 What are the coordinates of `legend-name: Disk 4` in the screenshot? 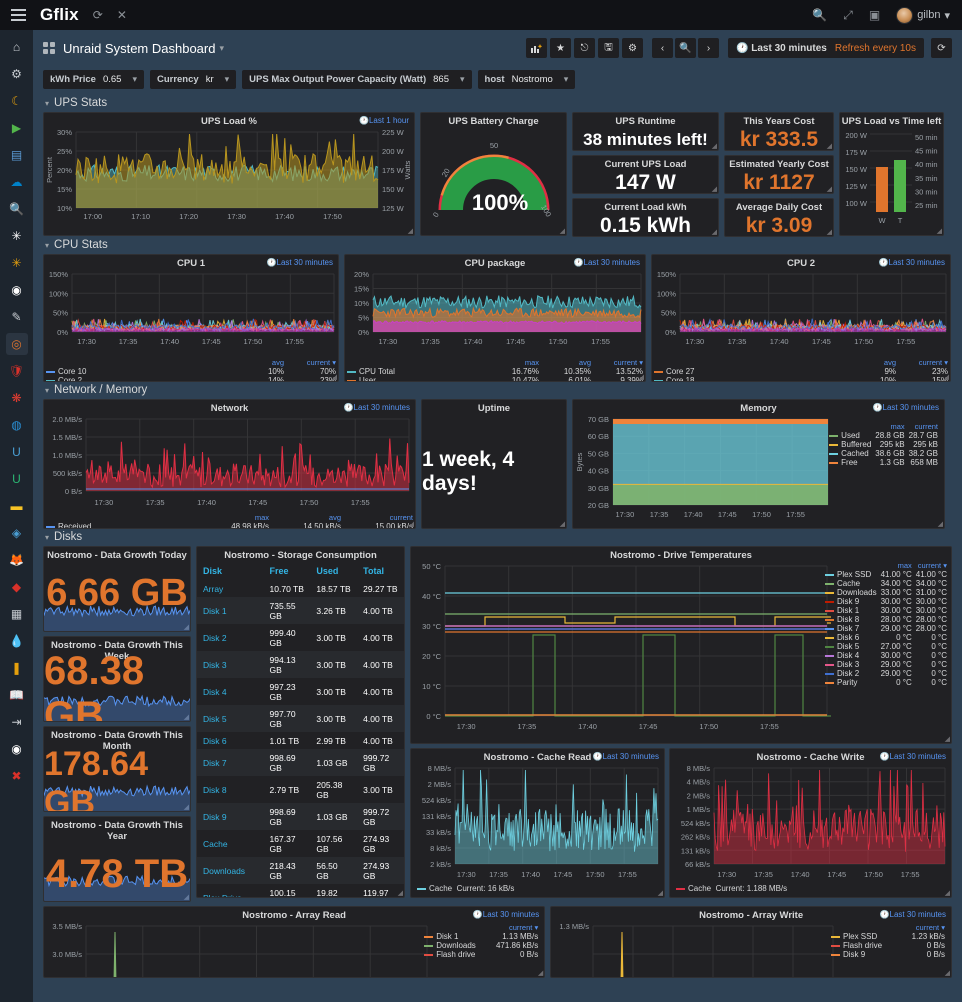 It's located at (851, 655).